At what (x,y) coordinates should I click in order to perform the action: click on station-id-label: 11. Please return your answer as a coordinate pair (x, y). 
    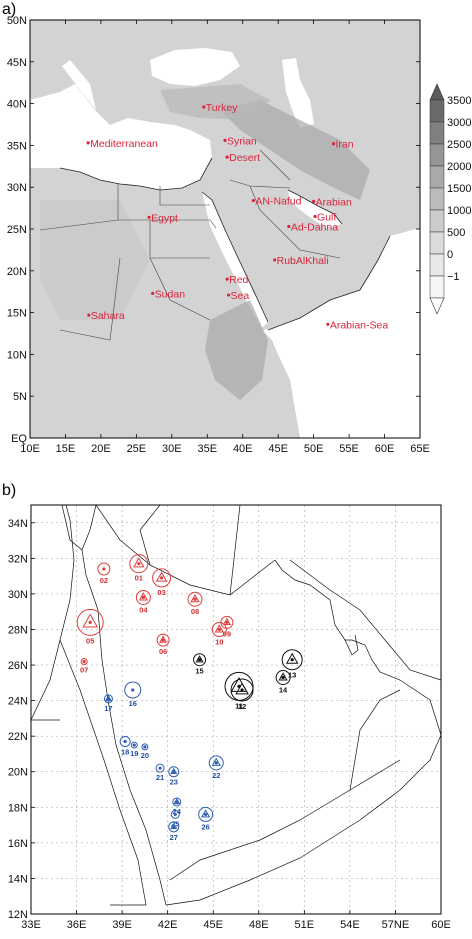
    Looking at the image, I should click on (239, 705).